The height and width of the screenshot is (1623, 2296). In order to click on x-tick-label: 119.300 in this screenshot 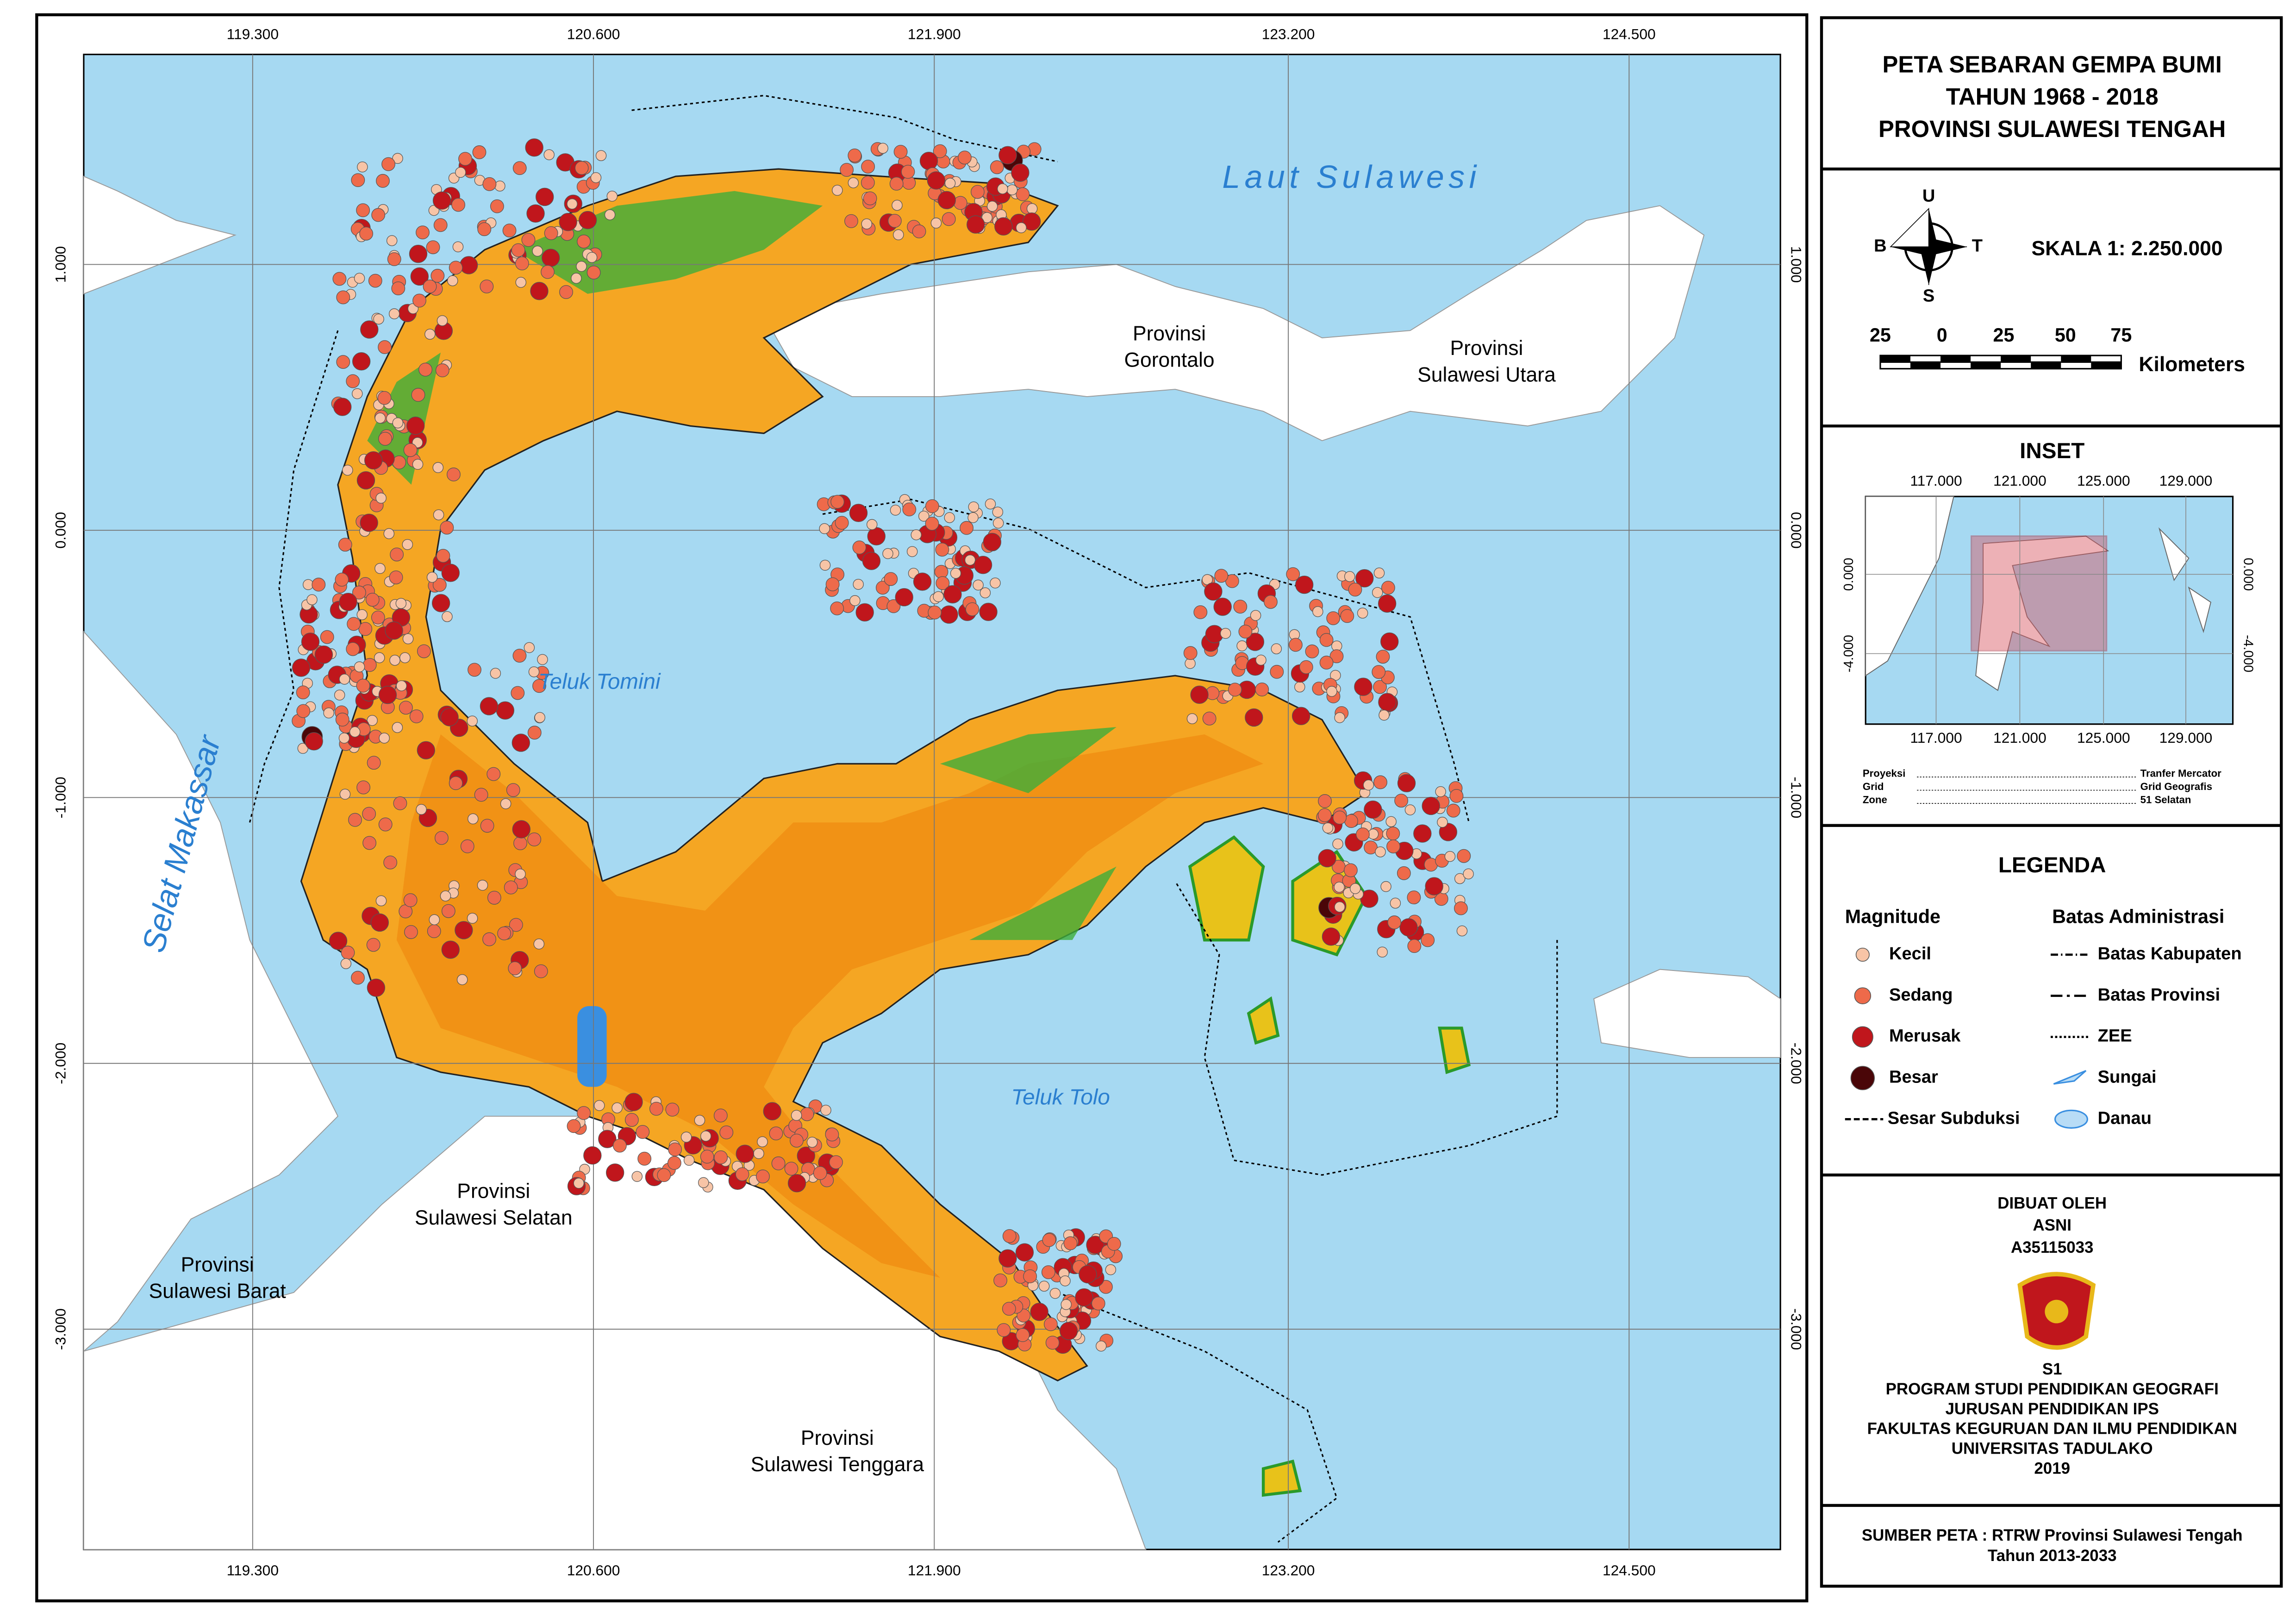, I will do `click(253, 1570)`.